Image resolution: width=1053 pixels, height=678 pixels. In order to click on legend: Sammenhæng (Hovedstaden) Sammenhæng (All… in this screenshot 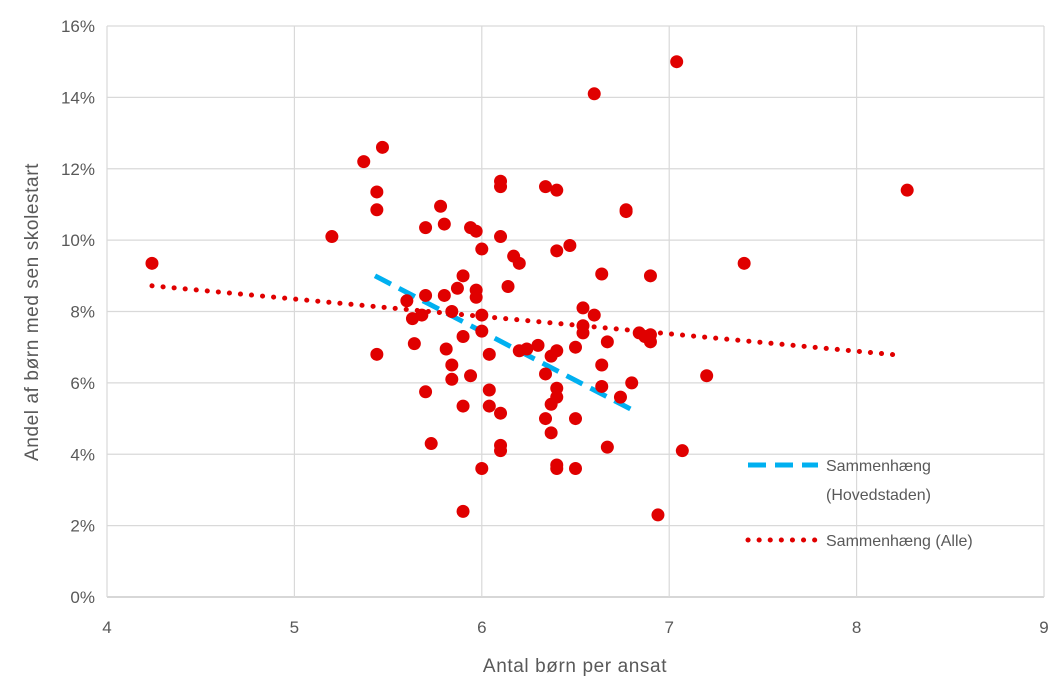, I will do `click(859, 504)`.